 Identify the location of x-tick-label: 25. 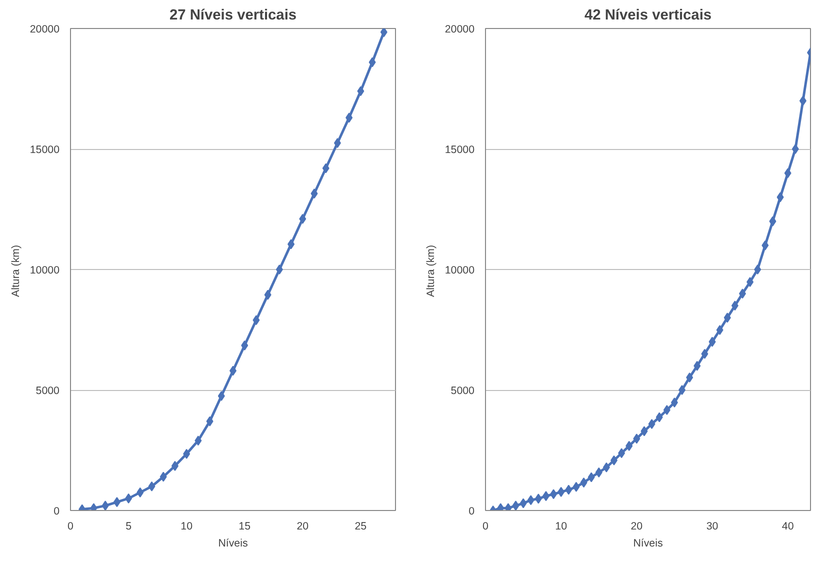
(360, 526).